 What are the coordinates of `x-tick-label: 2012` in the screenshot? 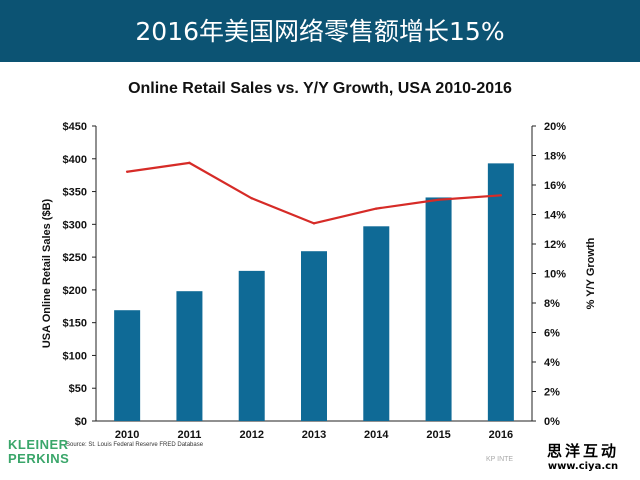 It's located at (251, 435).